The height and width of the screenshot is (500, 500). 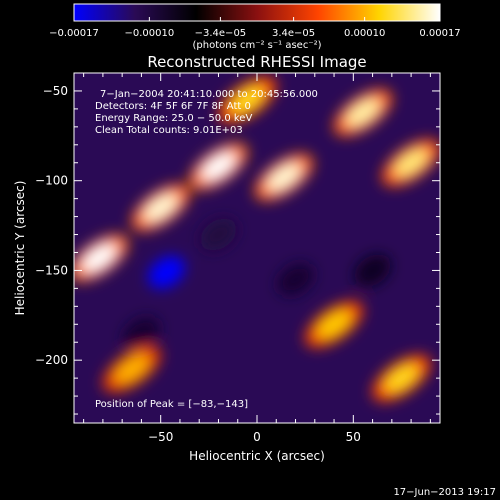 What do you see at coordinates (439, 33) in the screenshot?
I see `colorbar-tick-label: 0.00017` at bounding box center [439, 33].